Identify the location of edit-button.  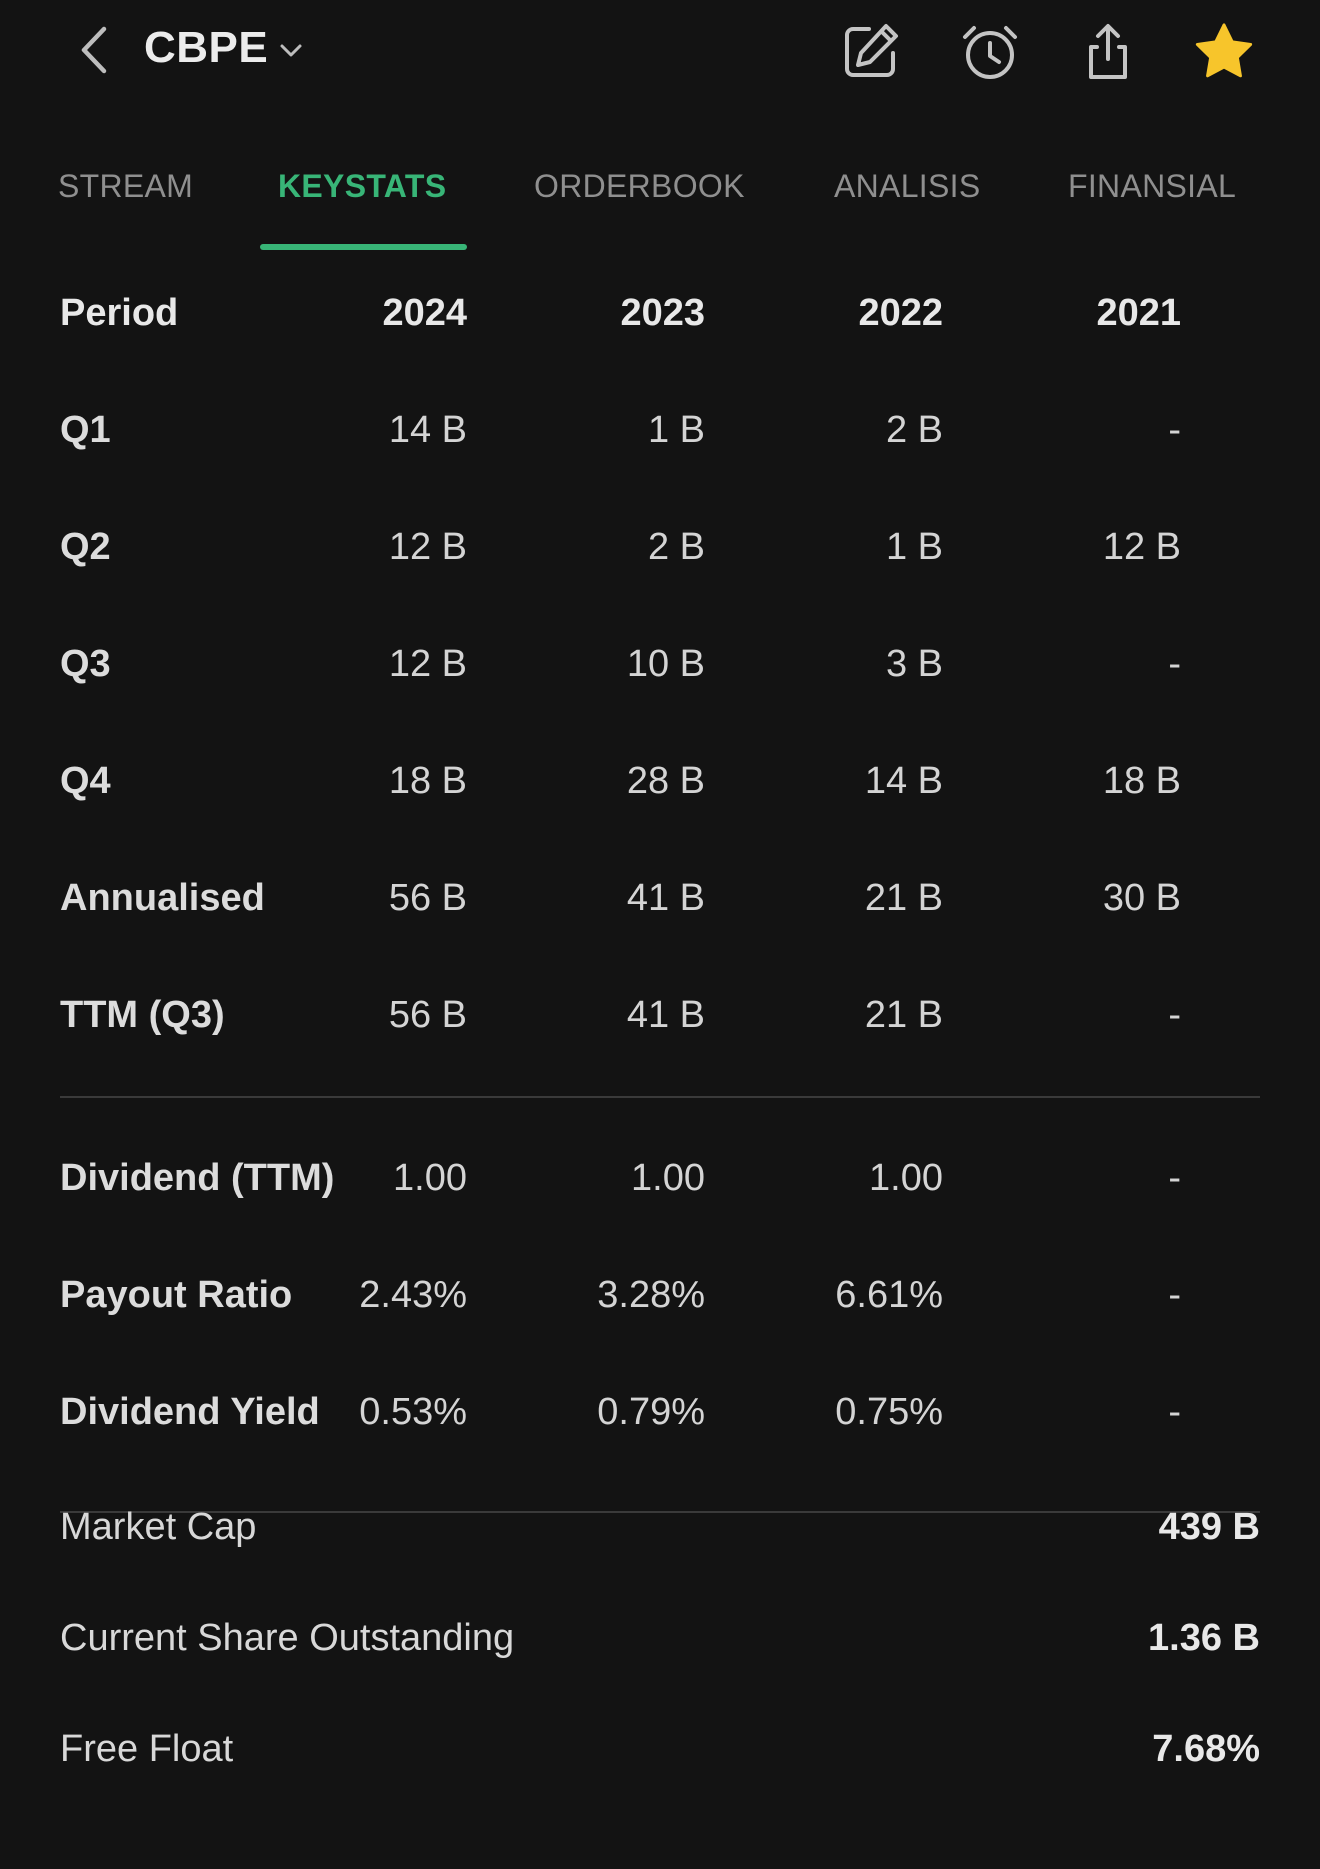
(870, 52).